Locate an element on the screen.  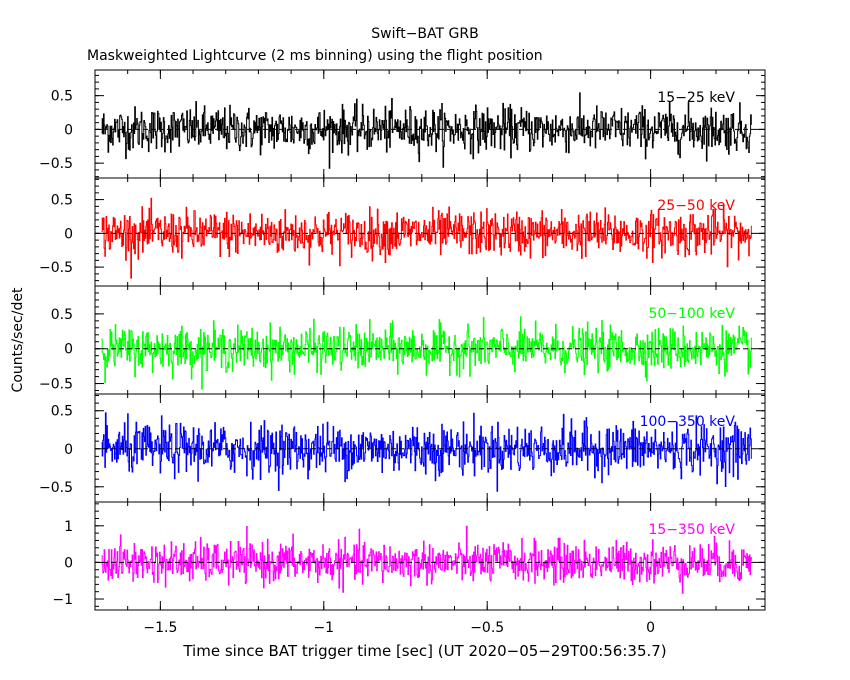
band-label-panel-2: 25−50 keV is located at coordinates (696, 206).